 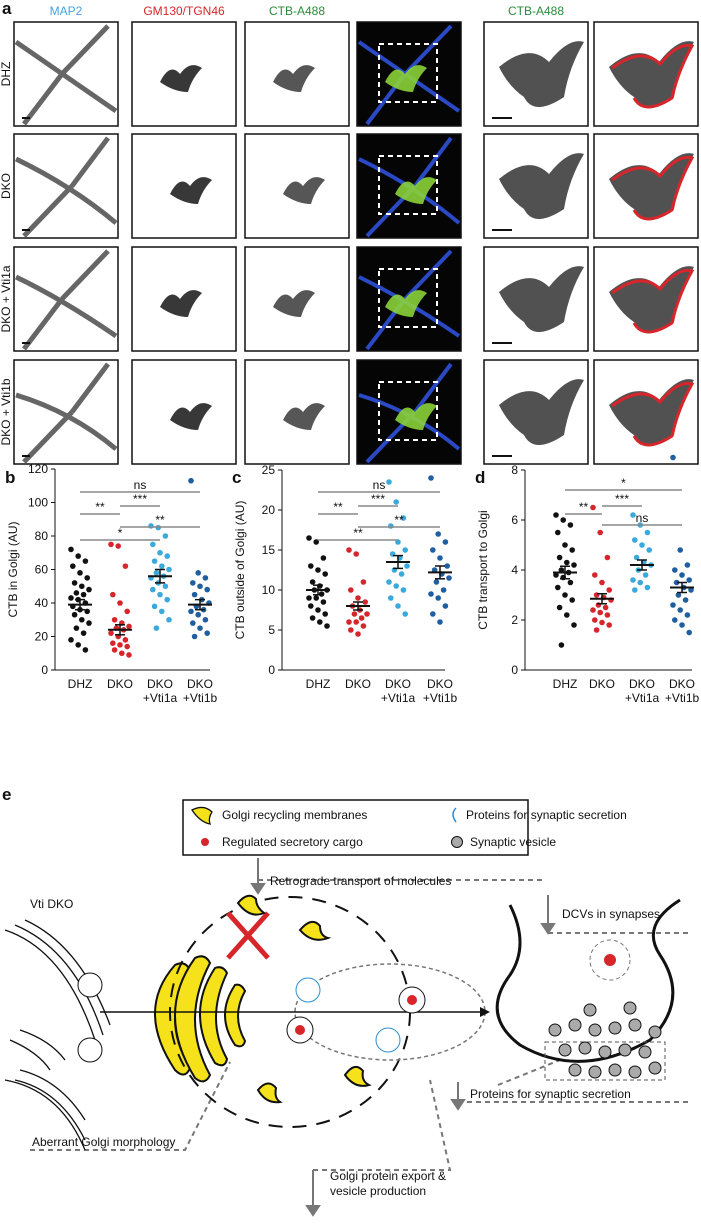 I want to click on y-tick-label: 0, so click(x=271, y=670).